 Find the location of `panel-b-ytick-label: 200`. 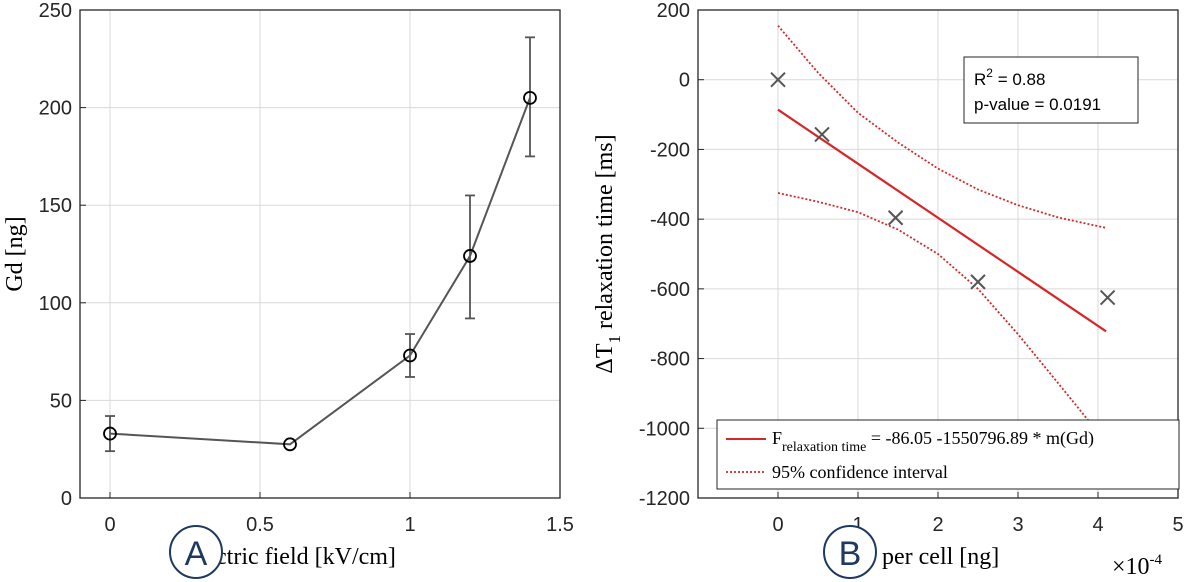

panel-b-ytick-label: 200 is located at coordinates (673, 11).